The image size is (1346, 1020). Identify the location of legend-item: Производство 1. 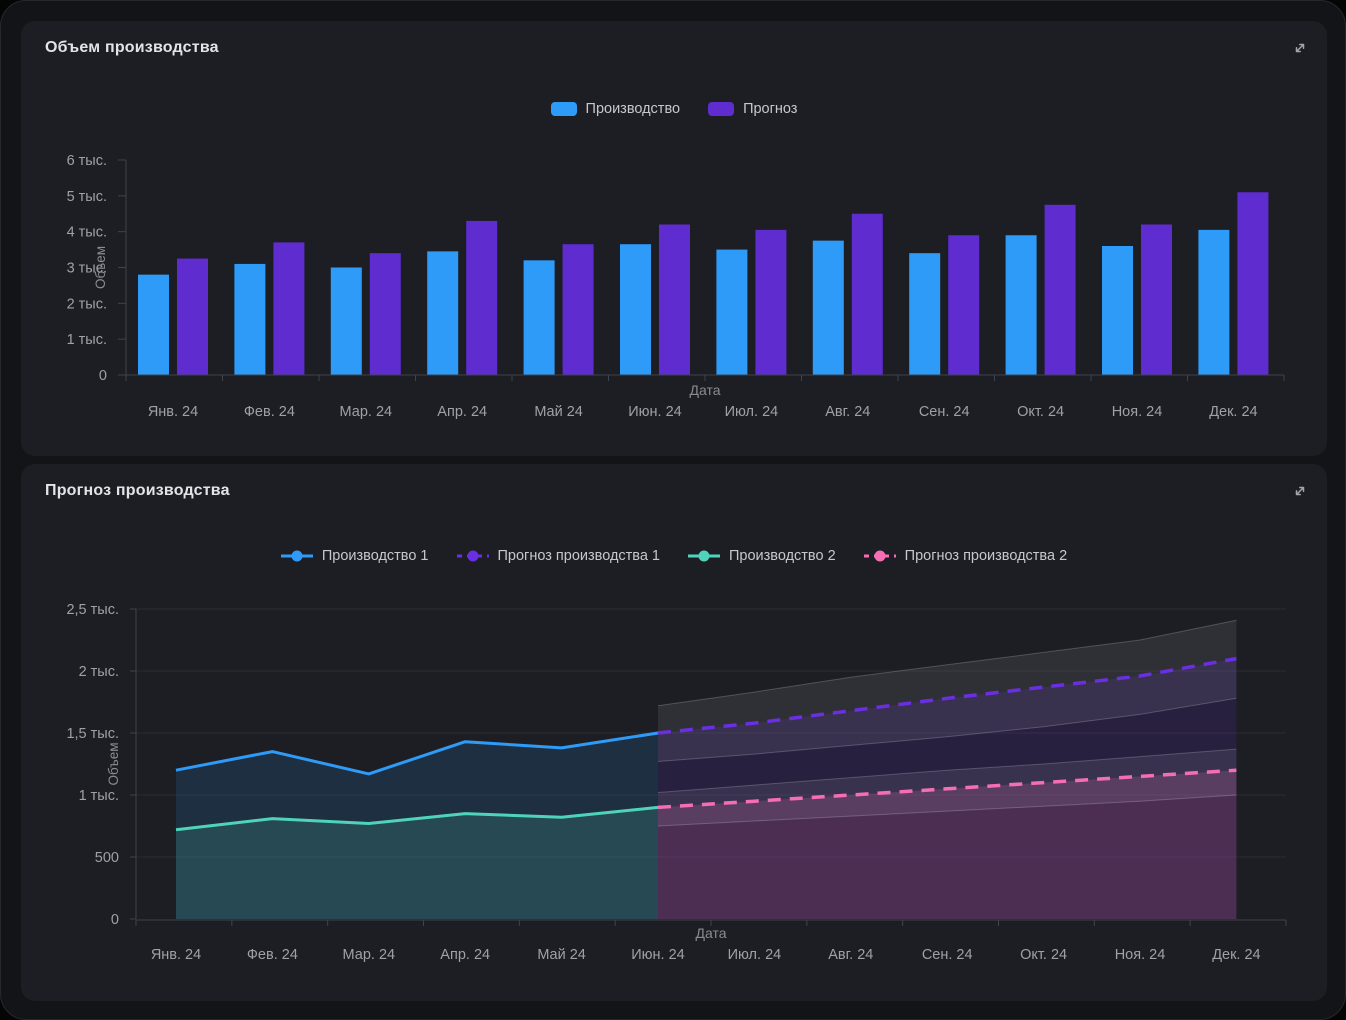
(354, 556).